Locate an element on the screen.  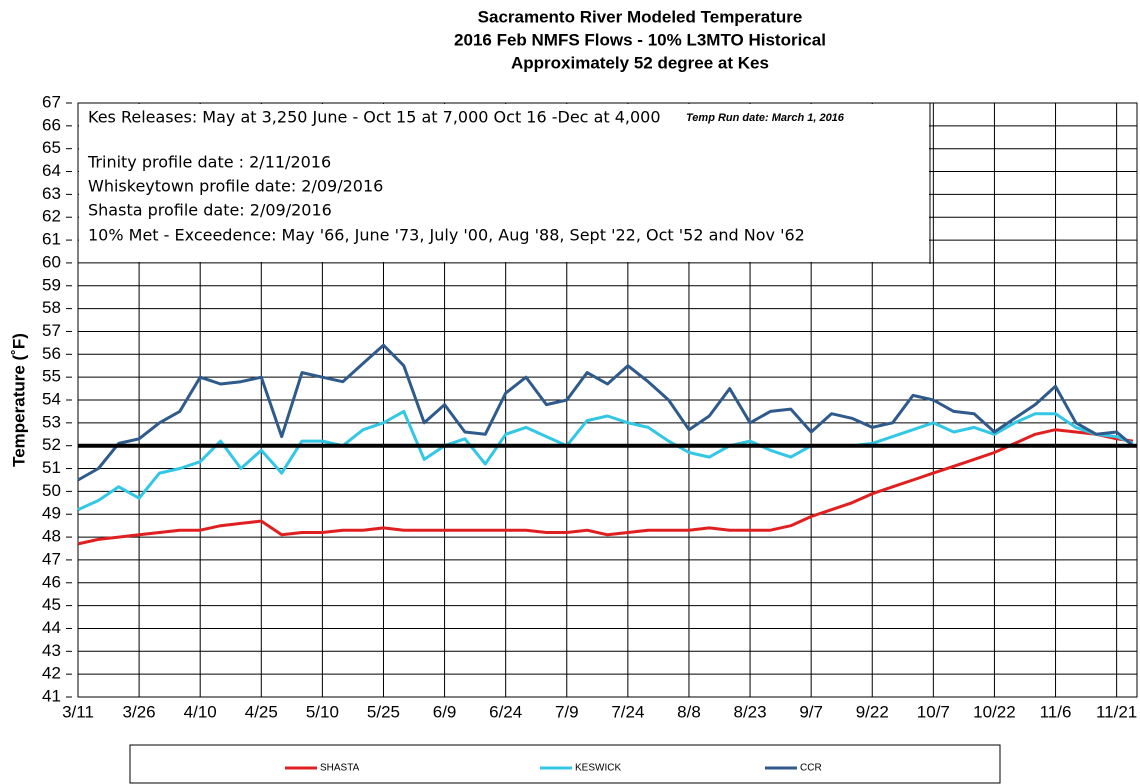
y-tick-label: 43 is located at coordinates (51, 650).